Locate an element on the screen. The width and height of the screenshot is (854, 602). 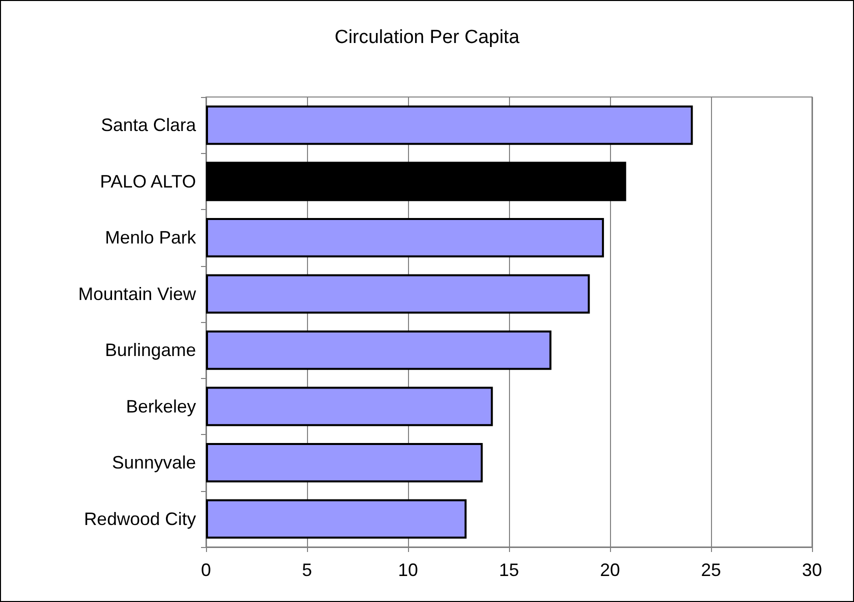
x-tick-label: 25 is located at coordinates (711, 570).